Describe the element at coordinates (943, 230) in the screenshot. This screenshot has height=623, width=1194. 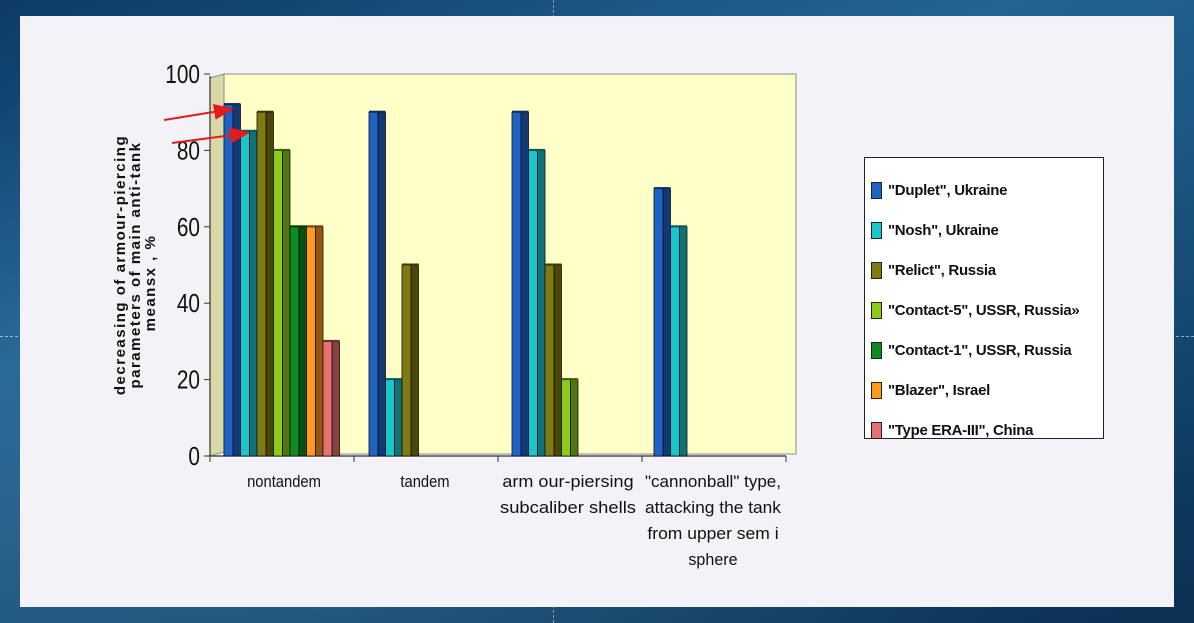
I see `legend-label: "Nosh", Ukraine` at that location.